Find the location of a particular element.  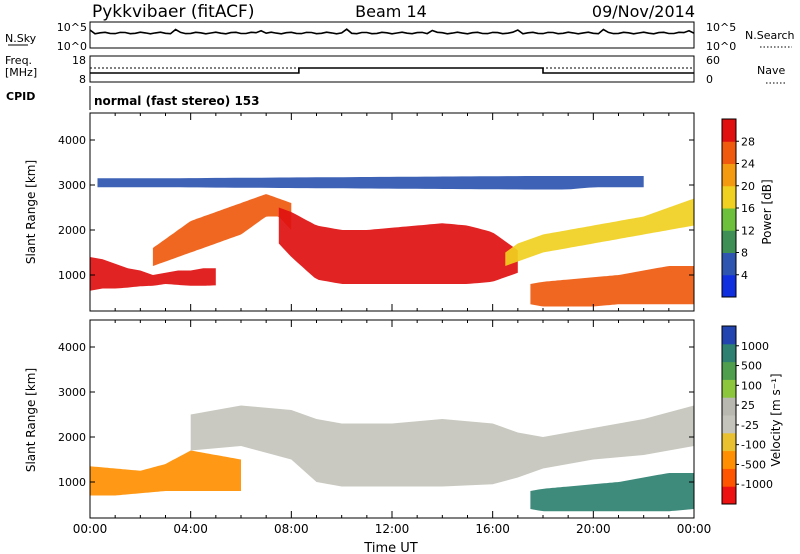

freq-frame is located at coordinates (392, 69).